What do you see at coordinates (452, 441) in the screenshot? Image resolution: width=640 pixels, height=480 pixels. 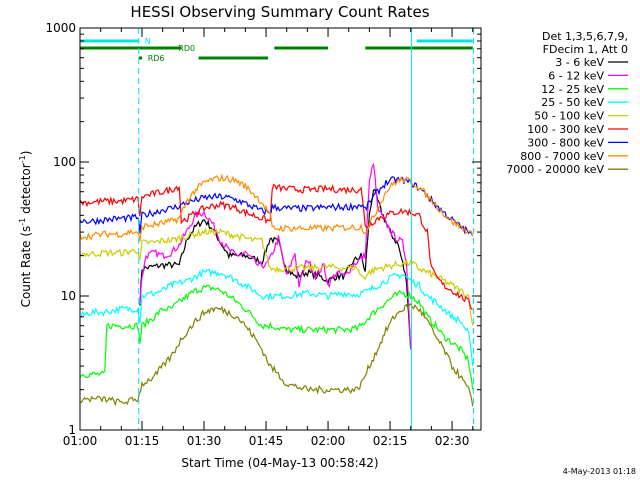 I see `x-tick-label: 02:30` at bounding box center [452, 441].